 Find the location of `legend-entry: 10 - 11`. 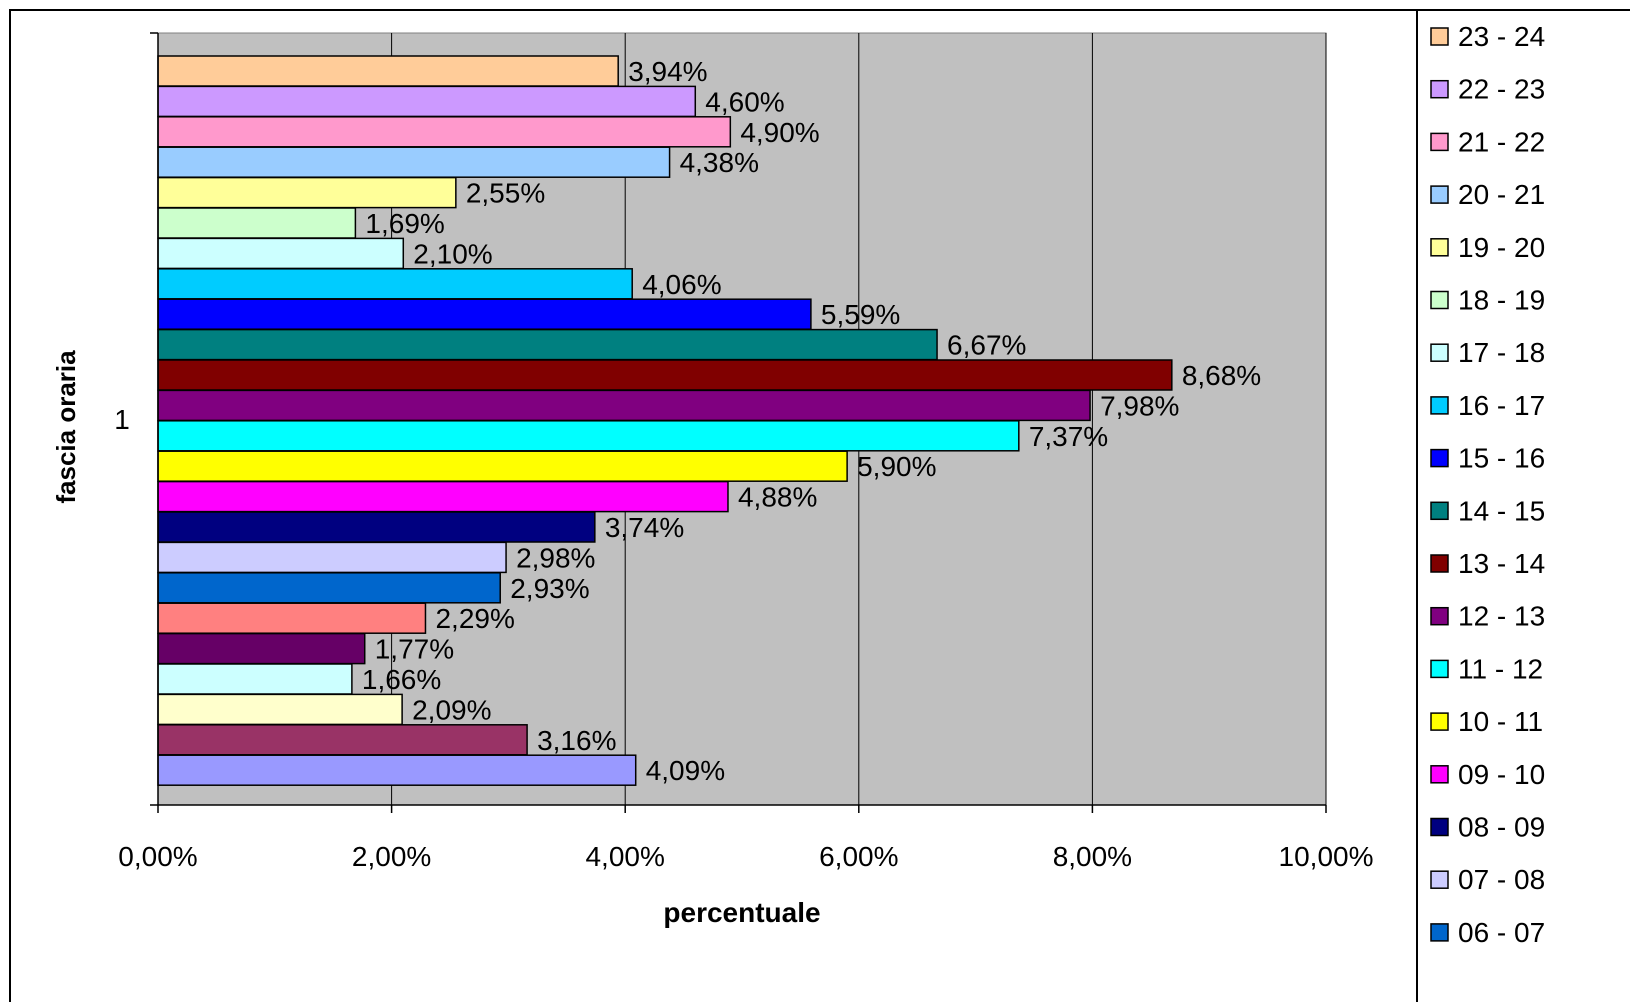

legend-entry: 10 - 11 is located at coordinates (1500, 721).